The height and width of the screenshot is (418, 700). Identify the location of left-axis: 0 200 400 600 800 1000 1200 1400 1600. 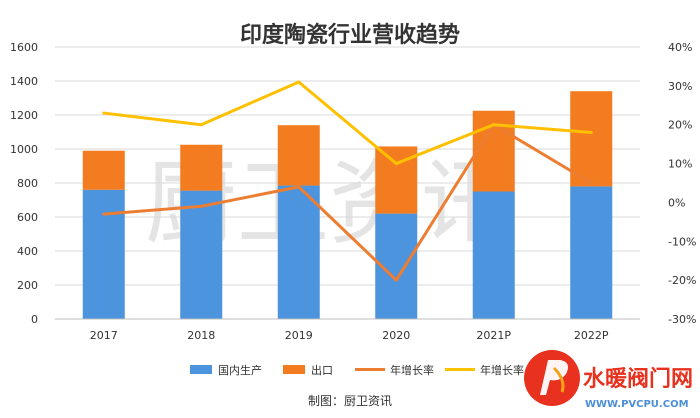
(24, 183).